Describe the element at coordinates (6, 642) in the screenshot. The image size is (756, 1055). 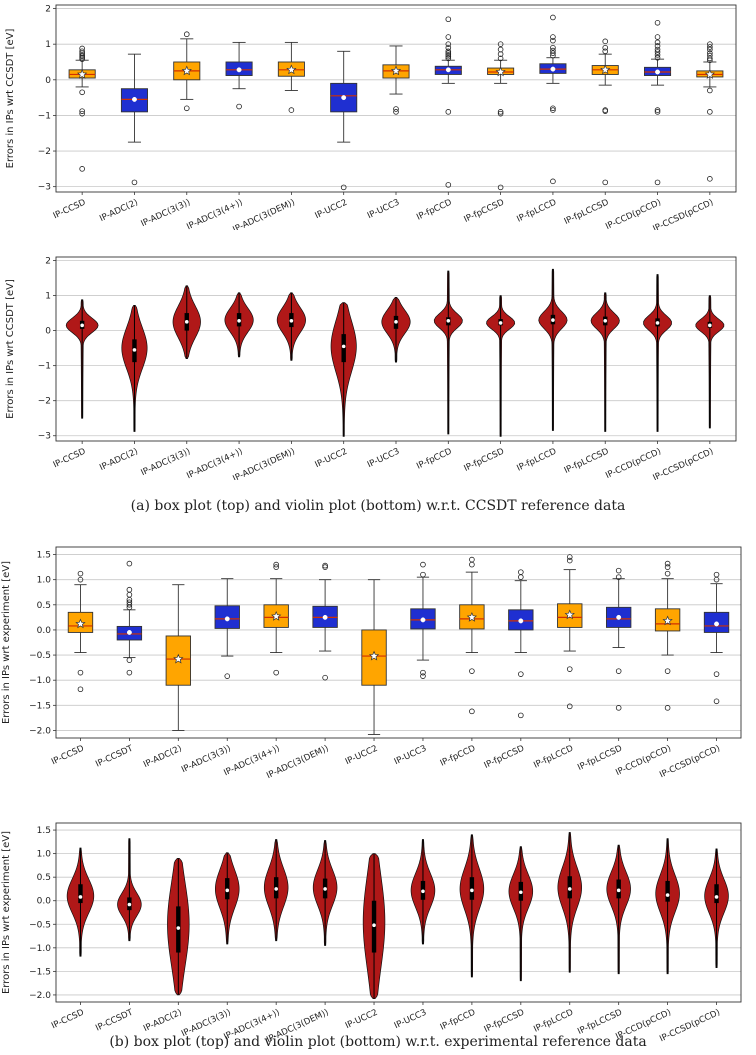
I see `y-axis-label: Errors in IPs wrt experiment [eV]` at that location.